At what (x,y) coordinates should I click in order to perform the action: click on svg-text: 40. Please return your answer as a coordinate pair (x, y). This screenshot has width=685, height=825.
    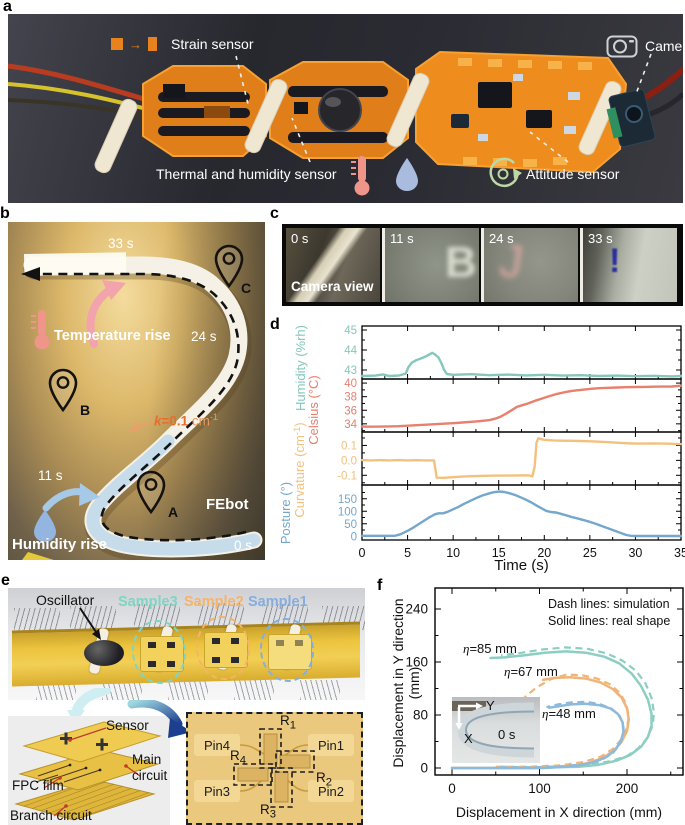
    Looking at the image, I should click on (350, 384).